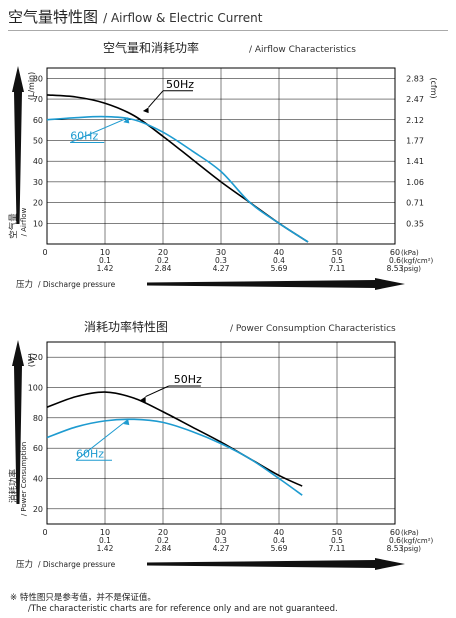  I want to click on y2-tick-label: 2.12, so click(415, 120).